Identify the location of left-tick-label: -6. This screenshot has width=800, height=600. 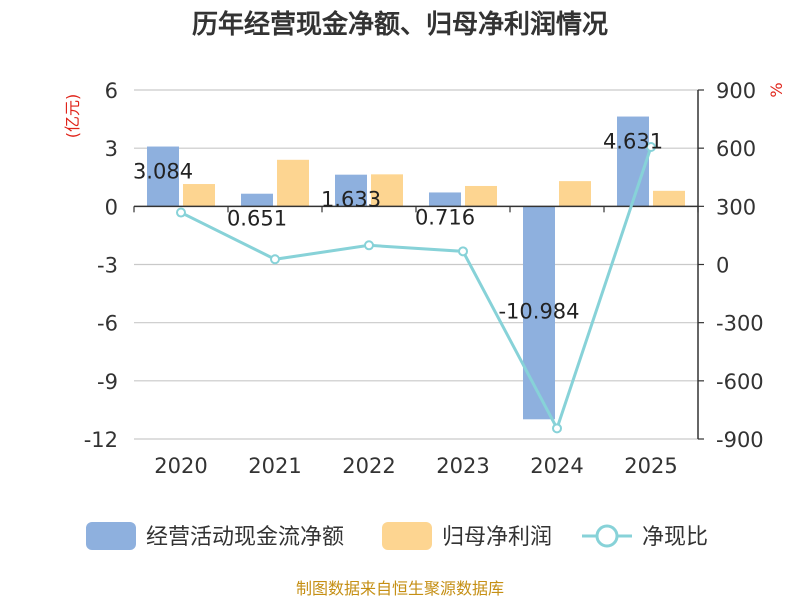
(107, 324).